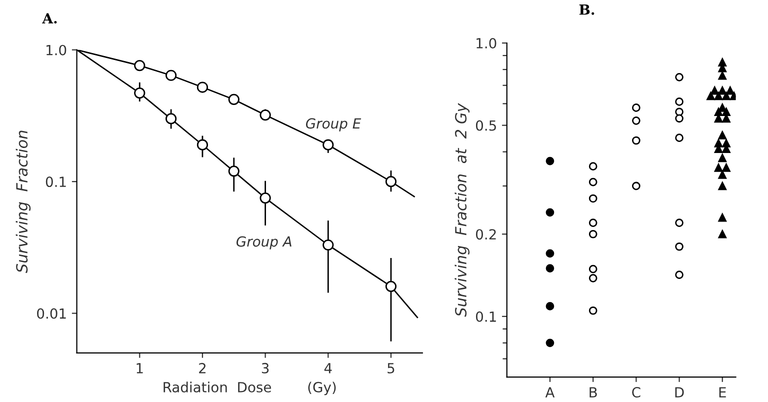  I want to click on y-axis-title: Surviving Fraction, so click(23, 202).